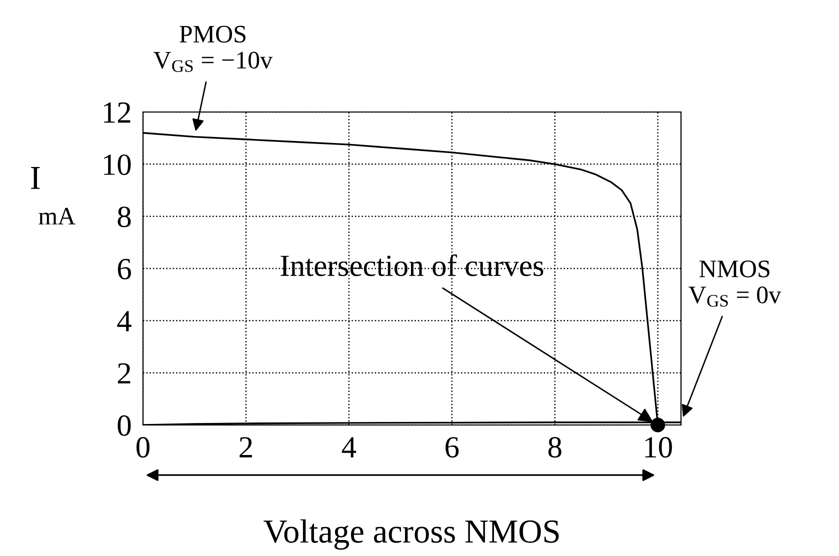 The width and height of the screenshot is (839, 556). I want to click on y-axis-title: I mA, so click(53, 195).